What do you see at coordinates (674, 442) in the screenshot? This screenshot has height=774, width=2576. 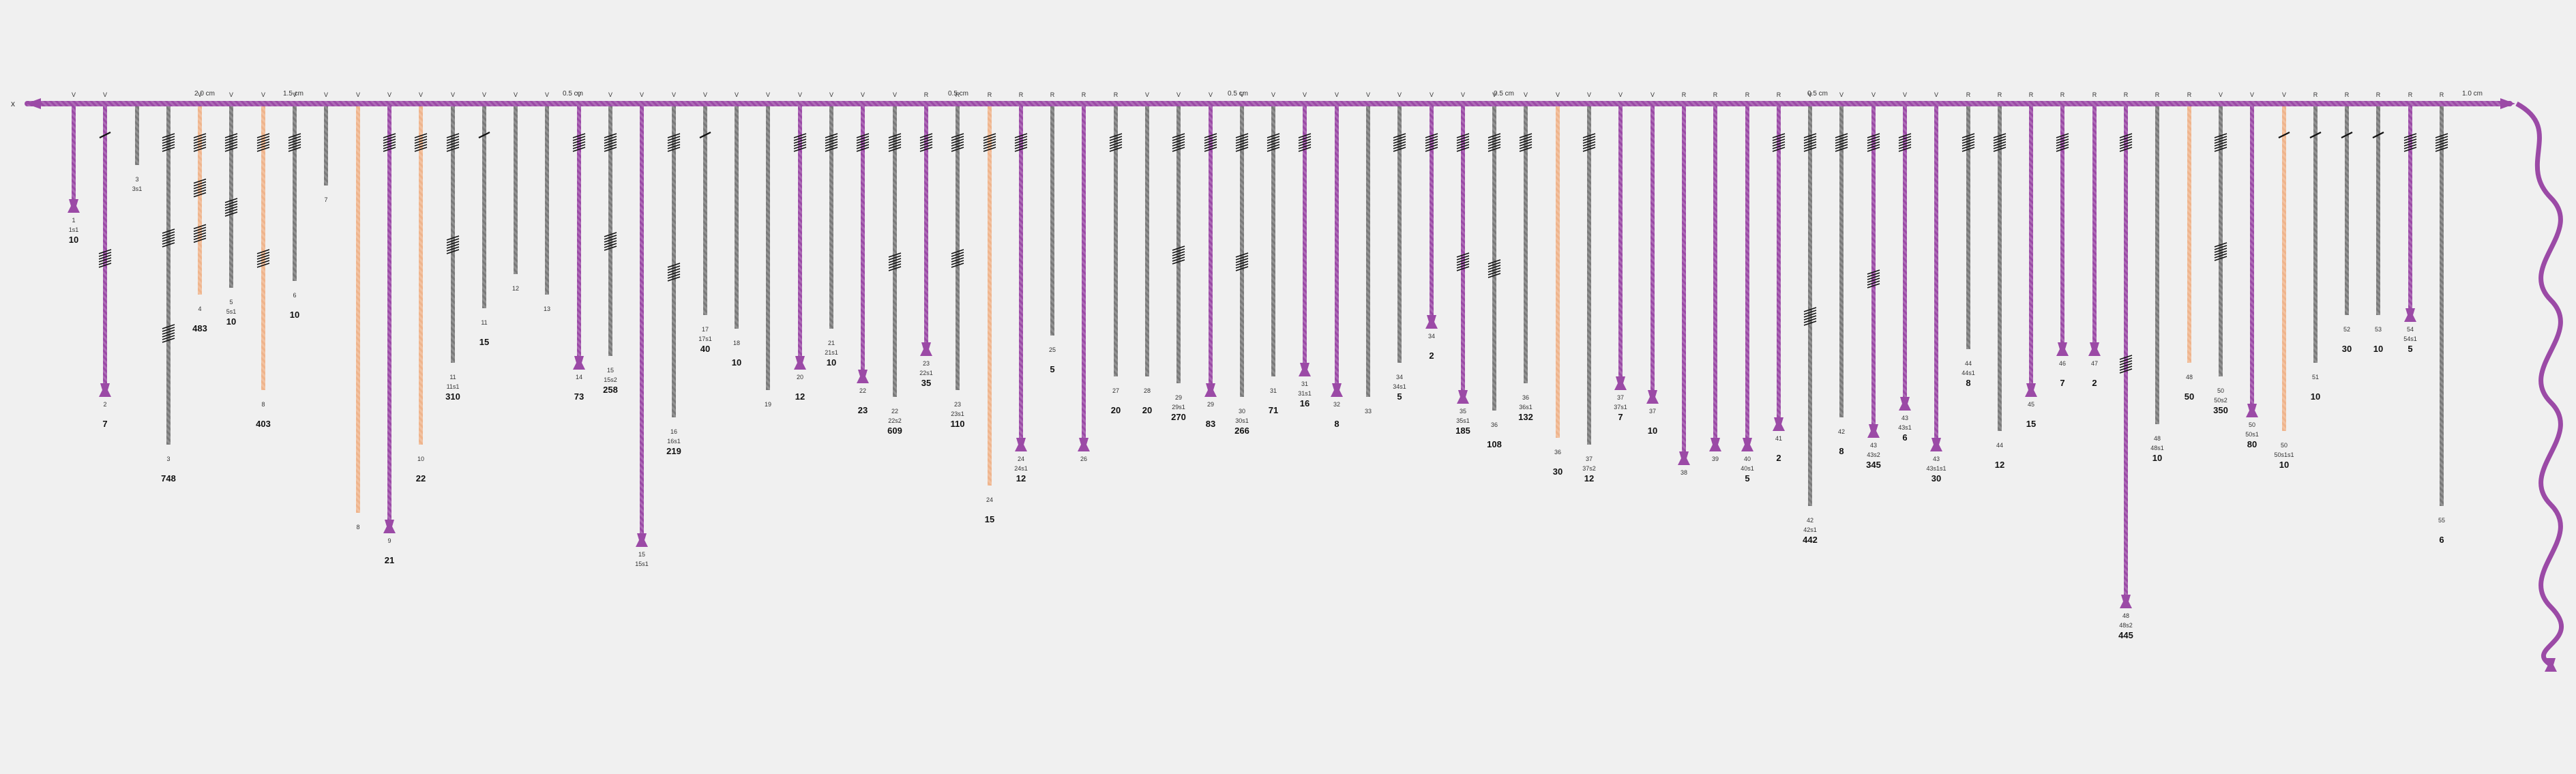 I see `cord-s: 16s1` at bounding box center [674, 442].